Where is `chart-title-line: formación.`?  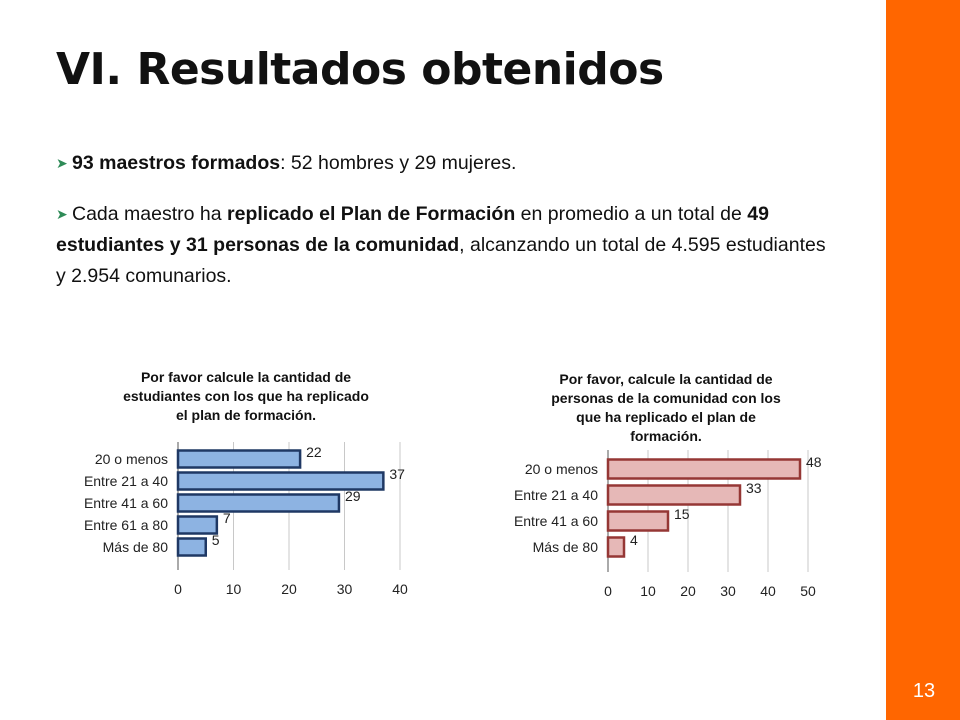 chart-title-line: formación. is located at coordinates (666, 436).